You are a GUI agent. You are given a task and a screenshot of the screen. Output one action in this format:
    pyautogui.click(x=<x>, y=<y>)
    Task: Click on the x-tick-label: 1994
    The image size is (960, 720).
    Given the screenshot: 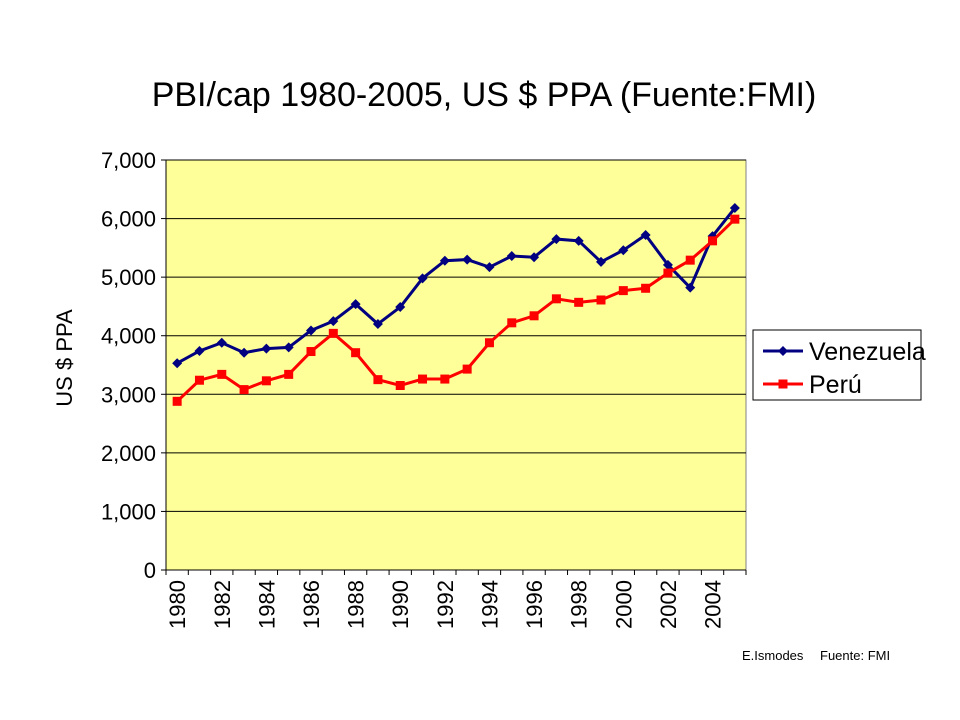 What is the action you would take?
    pyautogui.click(x=489, y=604)
    